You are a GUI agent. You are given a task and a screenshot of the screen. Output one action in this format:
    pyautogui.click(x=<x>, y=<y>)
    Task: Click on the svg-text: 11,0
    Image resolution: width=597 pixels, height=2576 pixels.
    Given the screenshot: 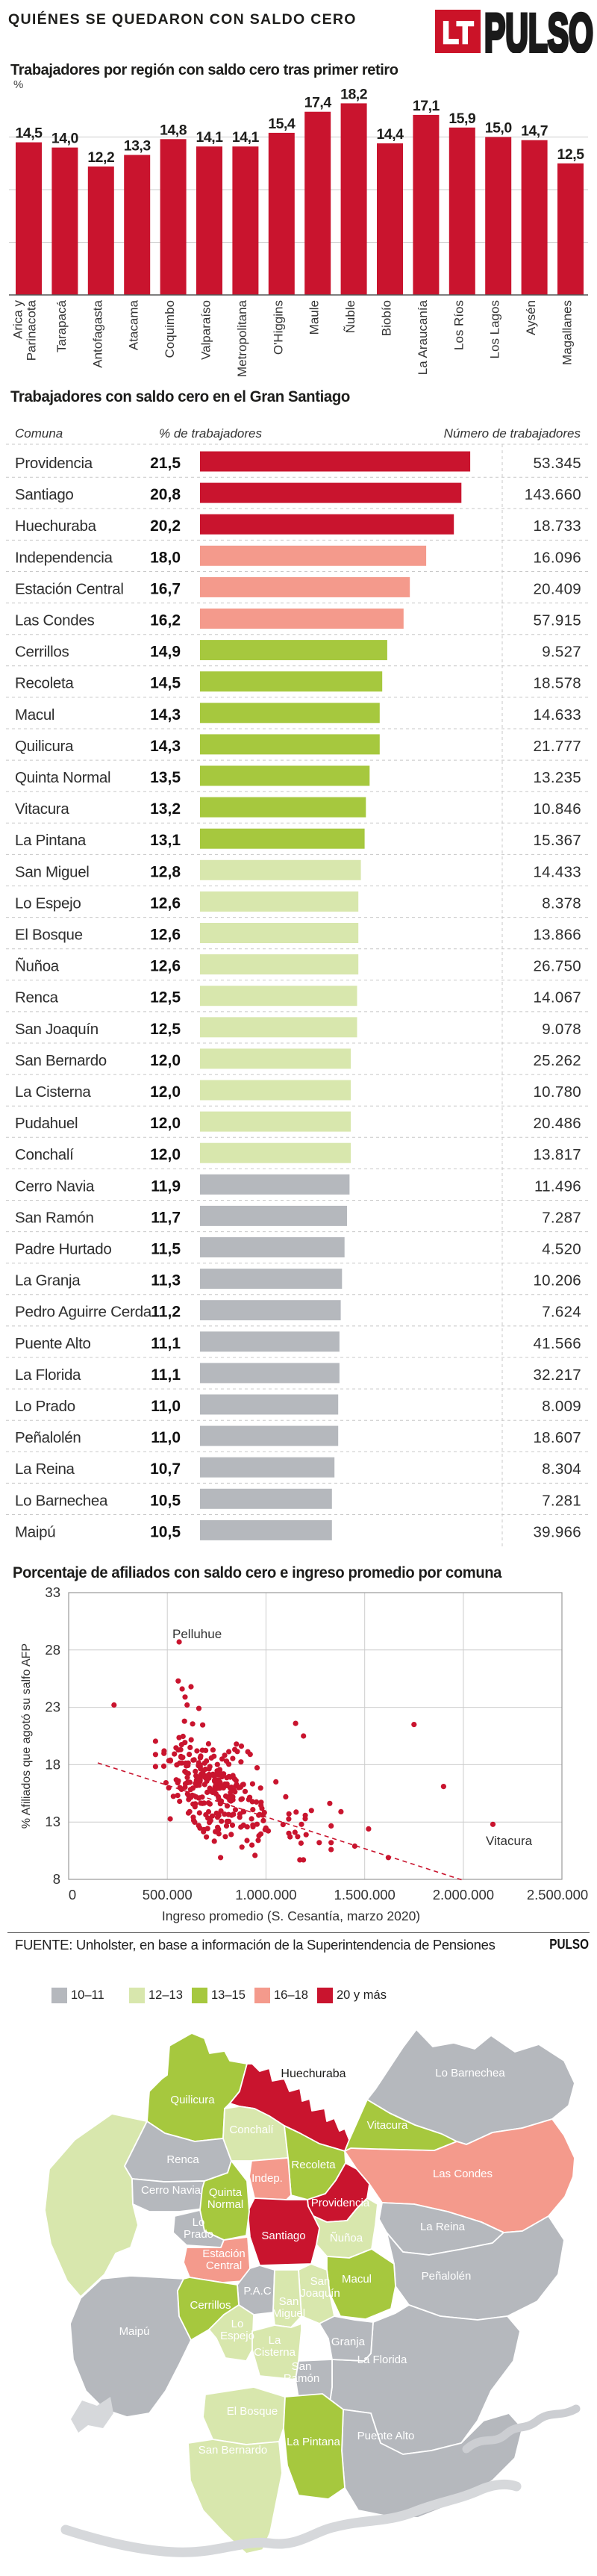 What is the action you would take?
    pyautogui.click(x=166, y=1406)
    